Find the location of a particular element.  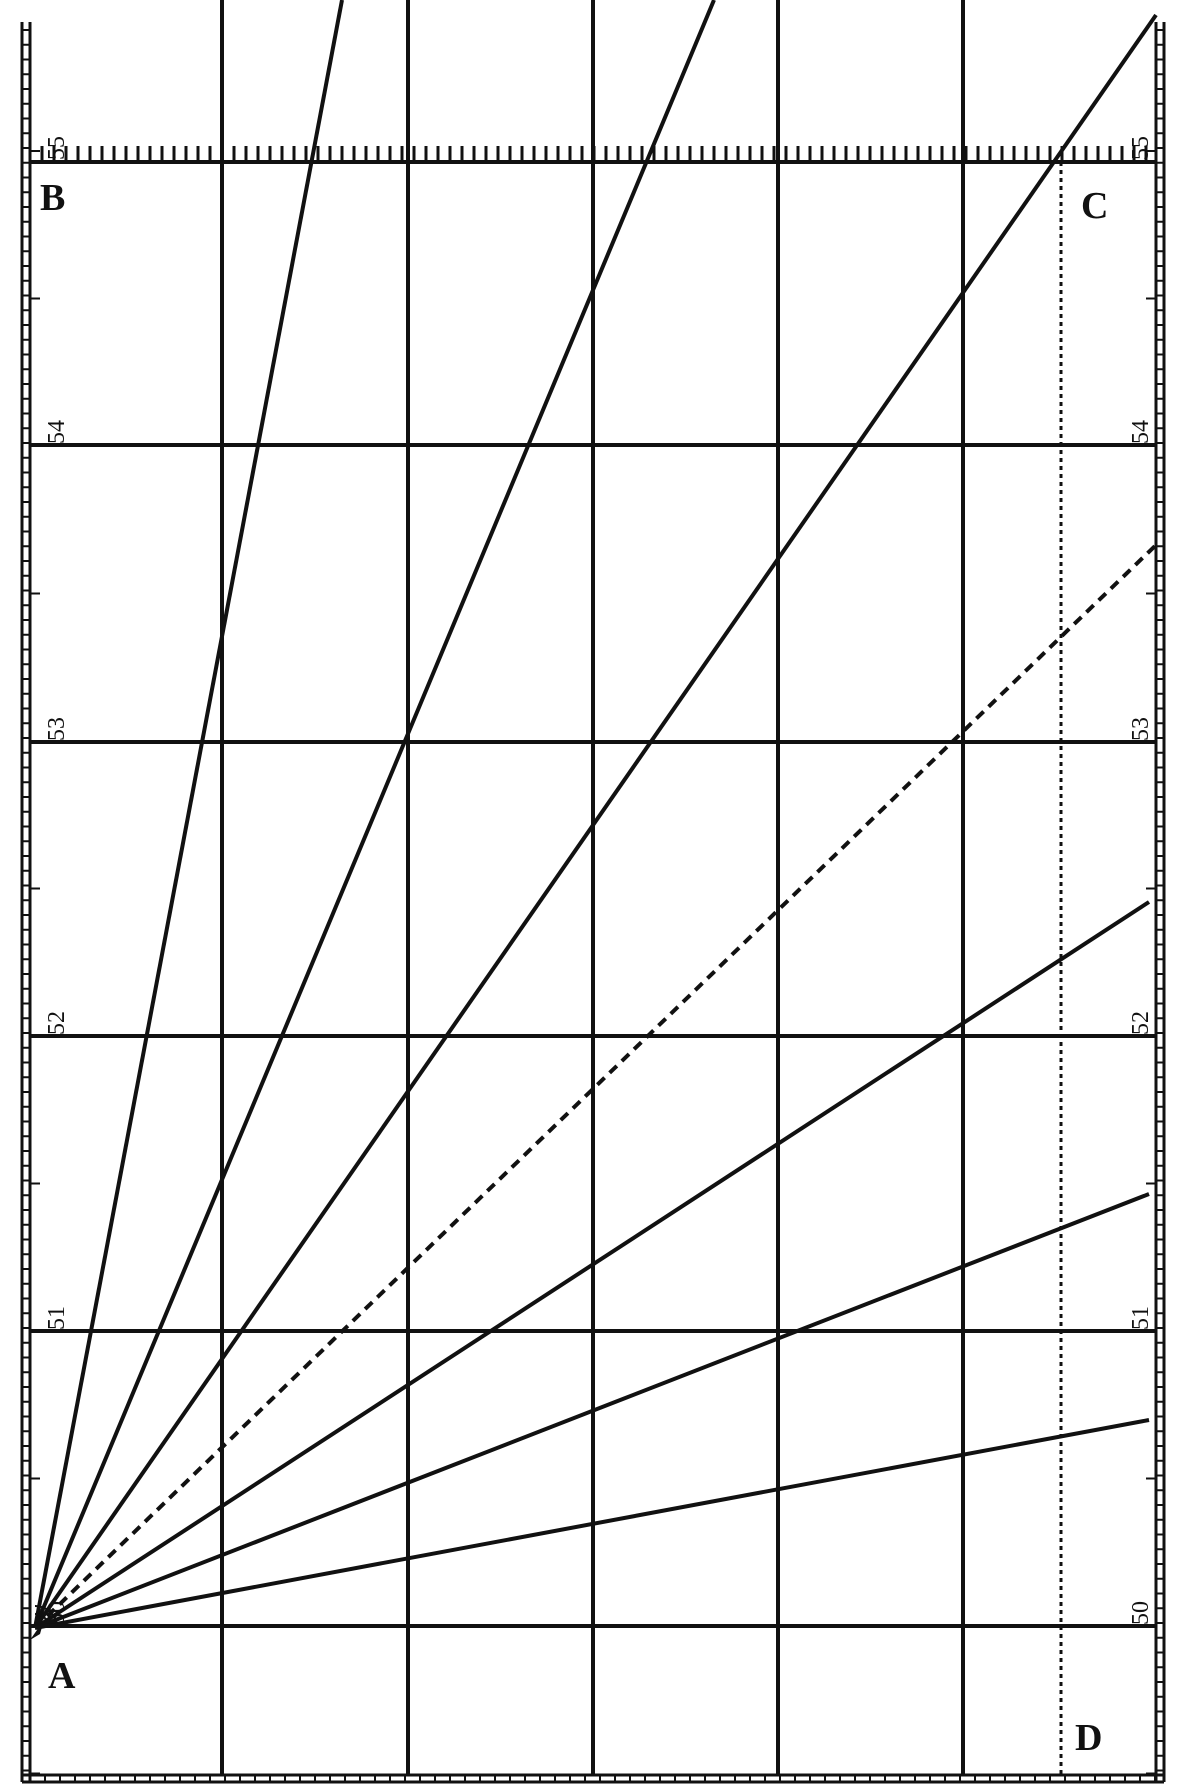

left-scale-label: 55 is located at coordinates (57, 148).